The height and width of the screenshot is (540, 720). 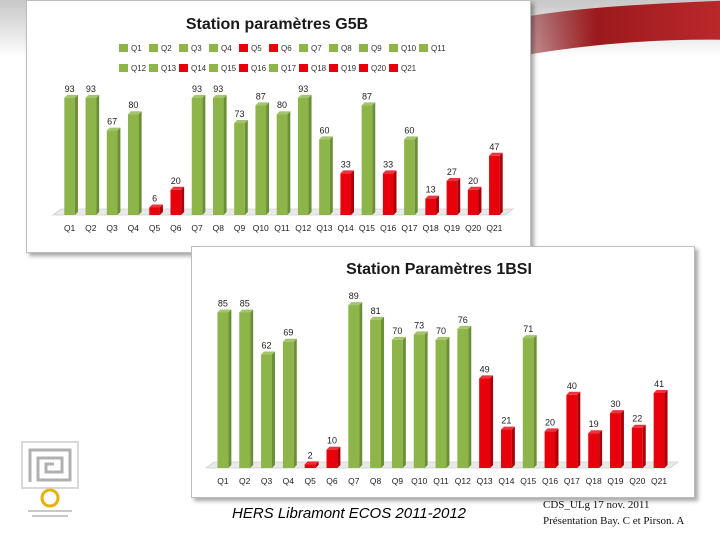 What do you see at coordinates (70, 228) in the screenshot?
I see `tick-label: Q1` at bounding box center [70, 228].